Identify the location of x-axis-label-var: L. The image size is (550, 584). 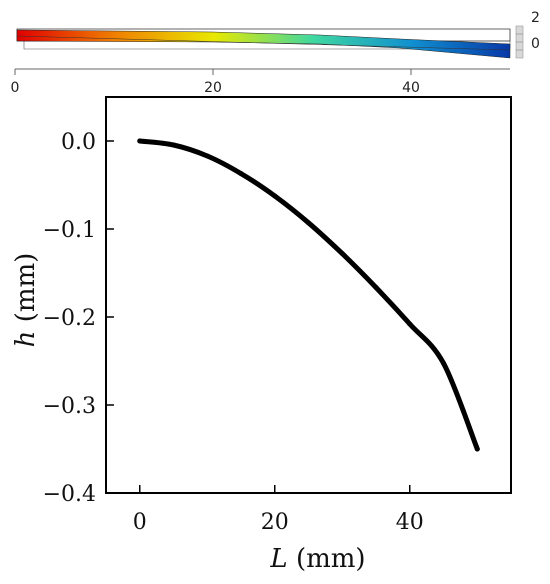
(278, 559).